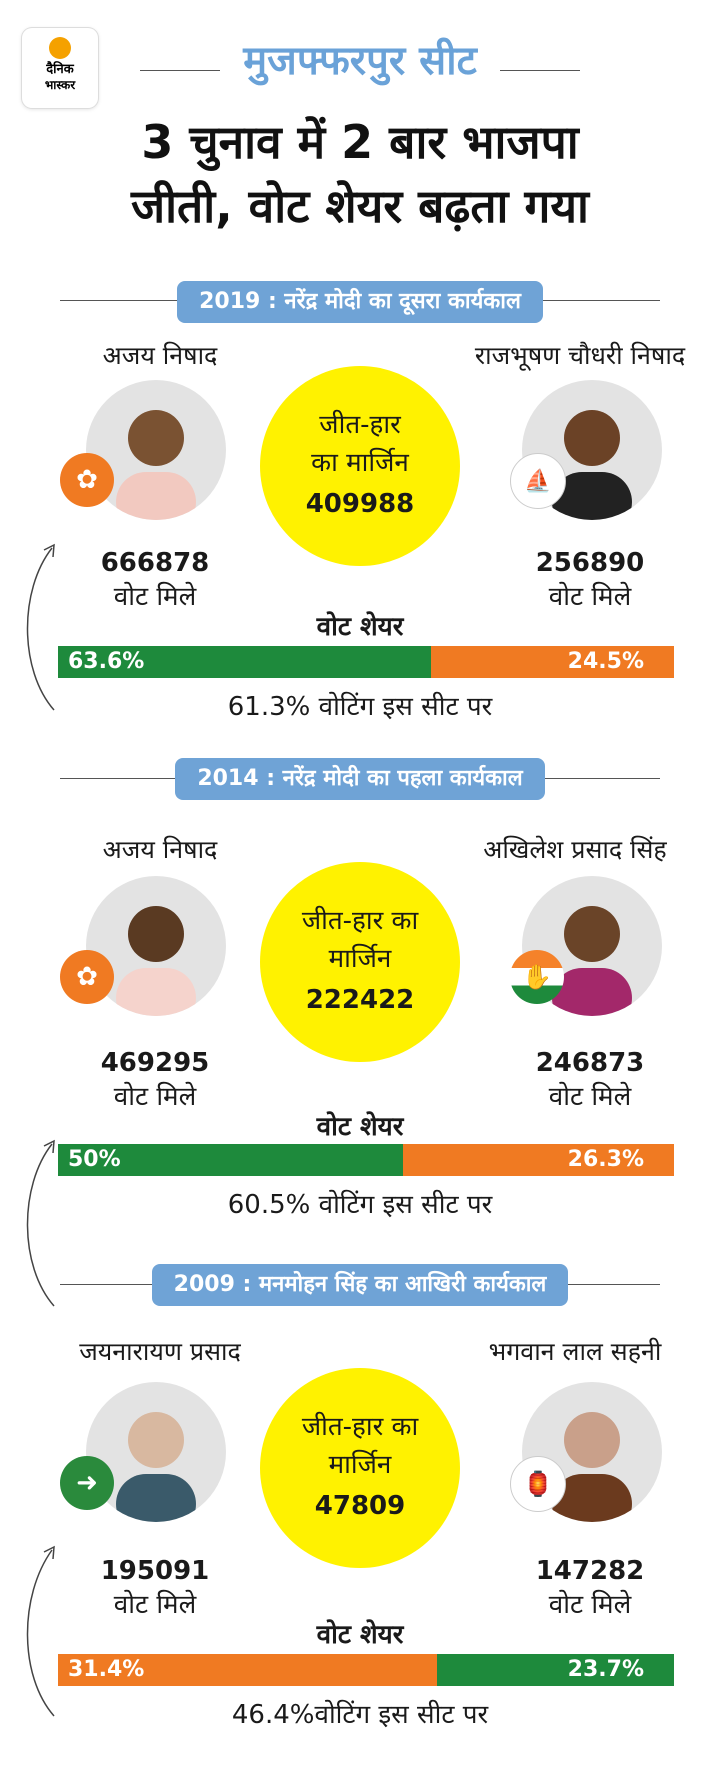  What do you see at coordinates (106, 661) in the screenshot?
I see `winner-share-value: 63.6%` at bounding box center [106, 661].